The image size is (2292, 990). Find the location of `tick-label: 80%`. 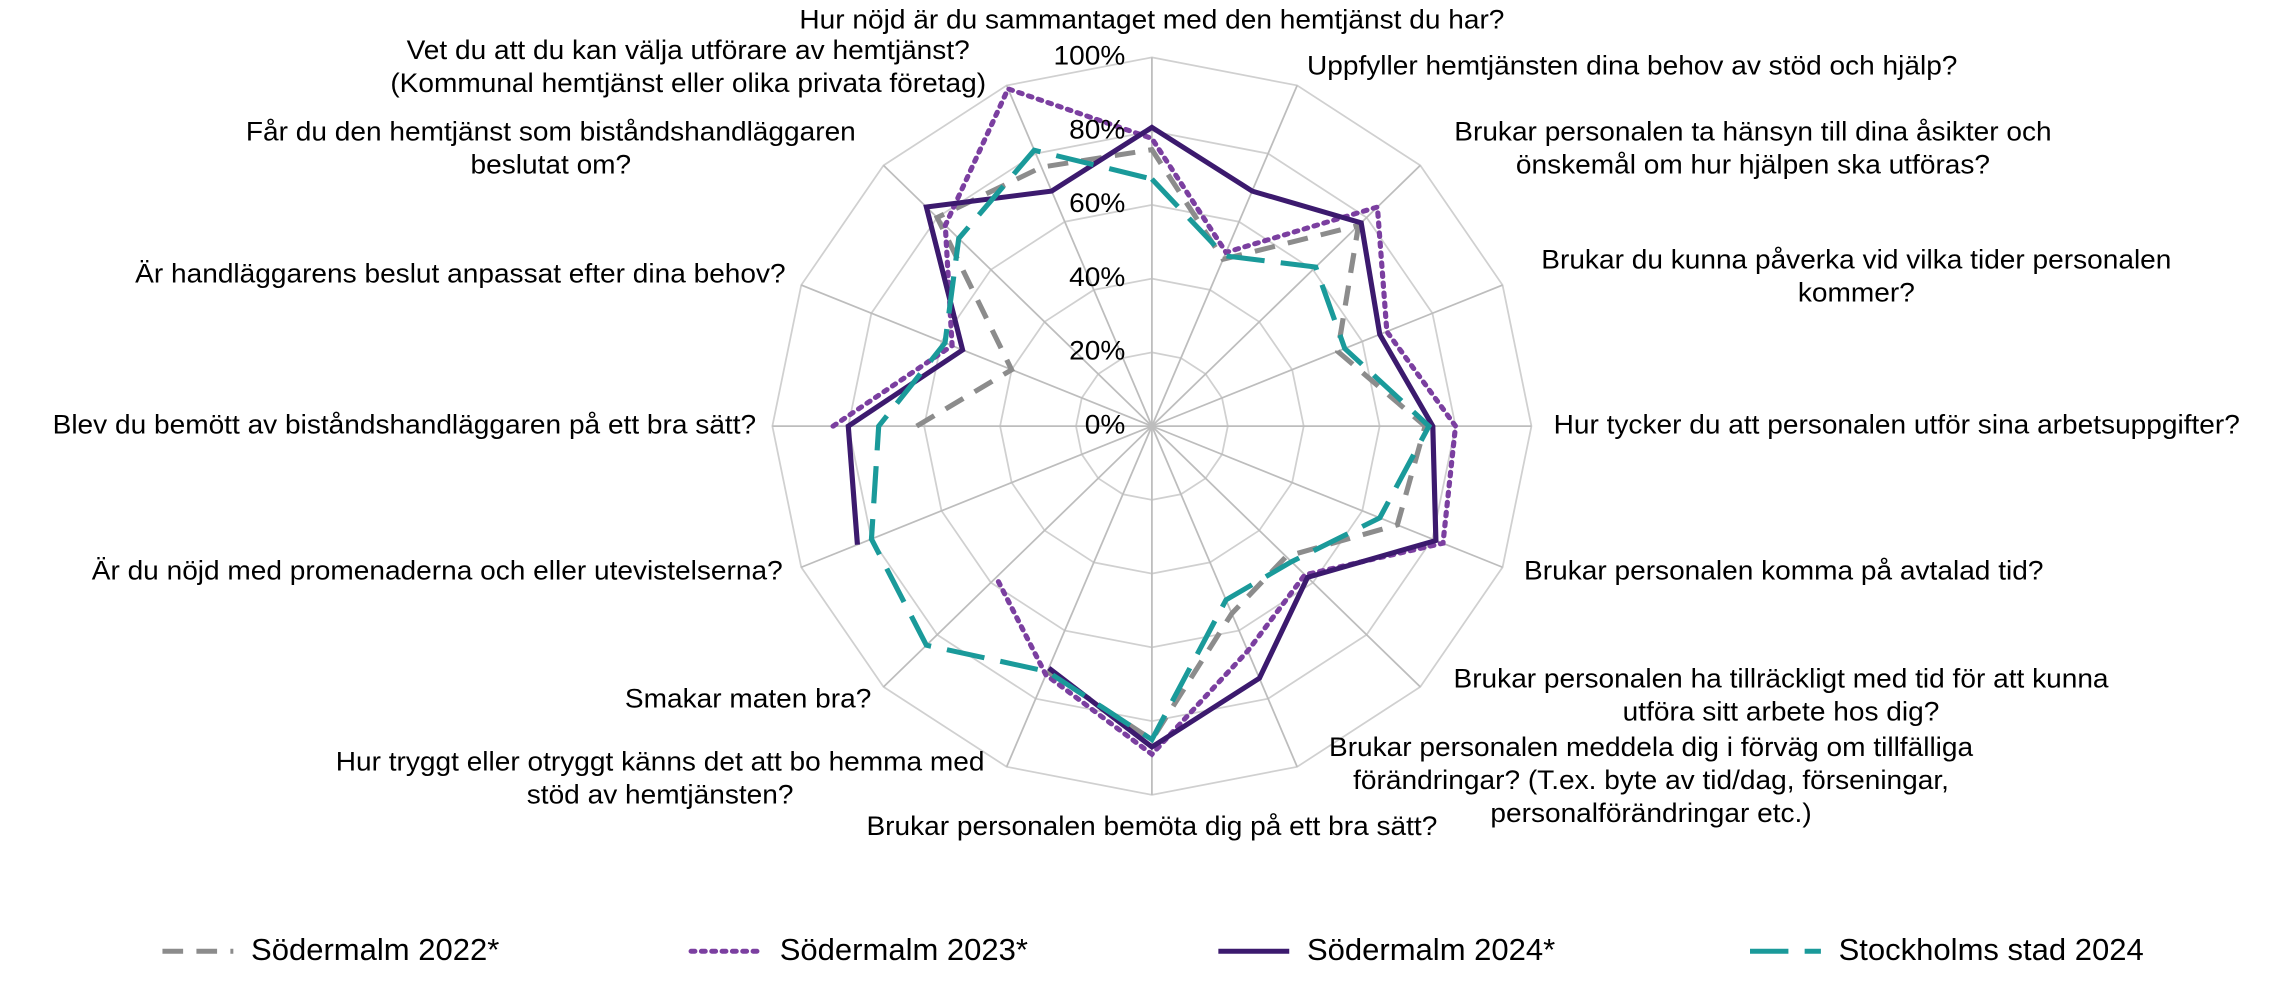

tick-label: 80% is located at coordinates (1097, 129).